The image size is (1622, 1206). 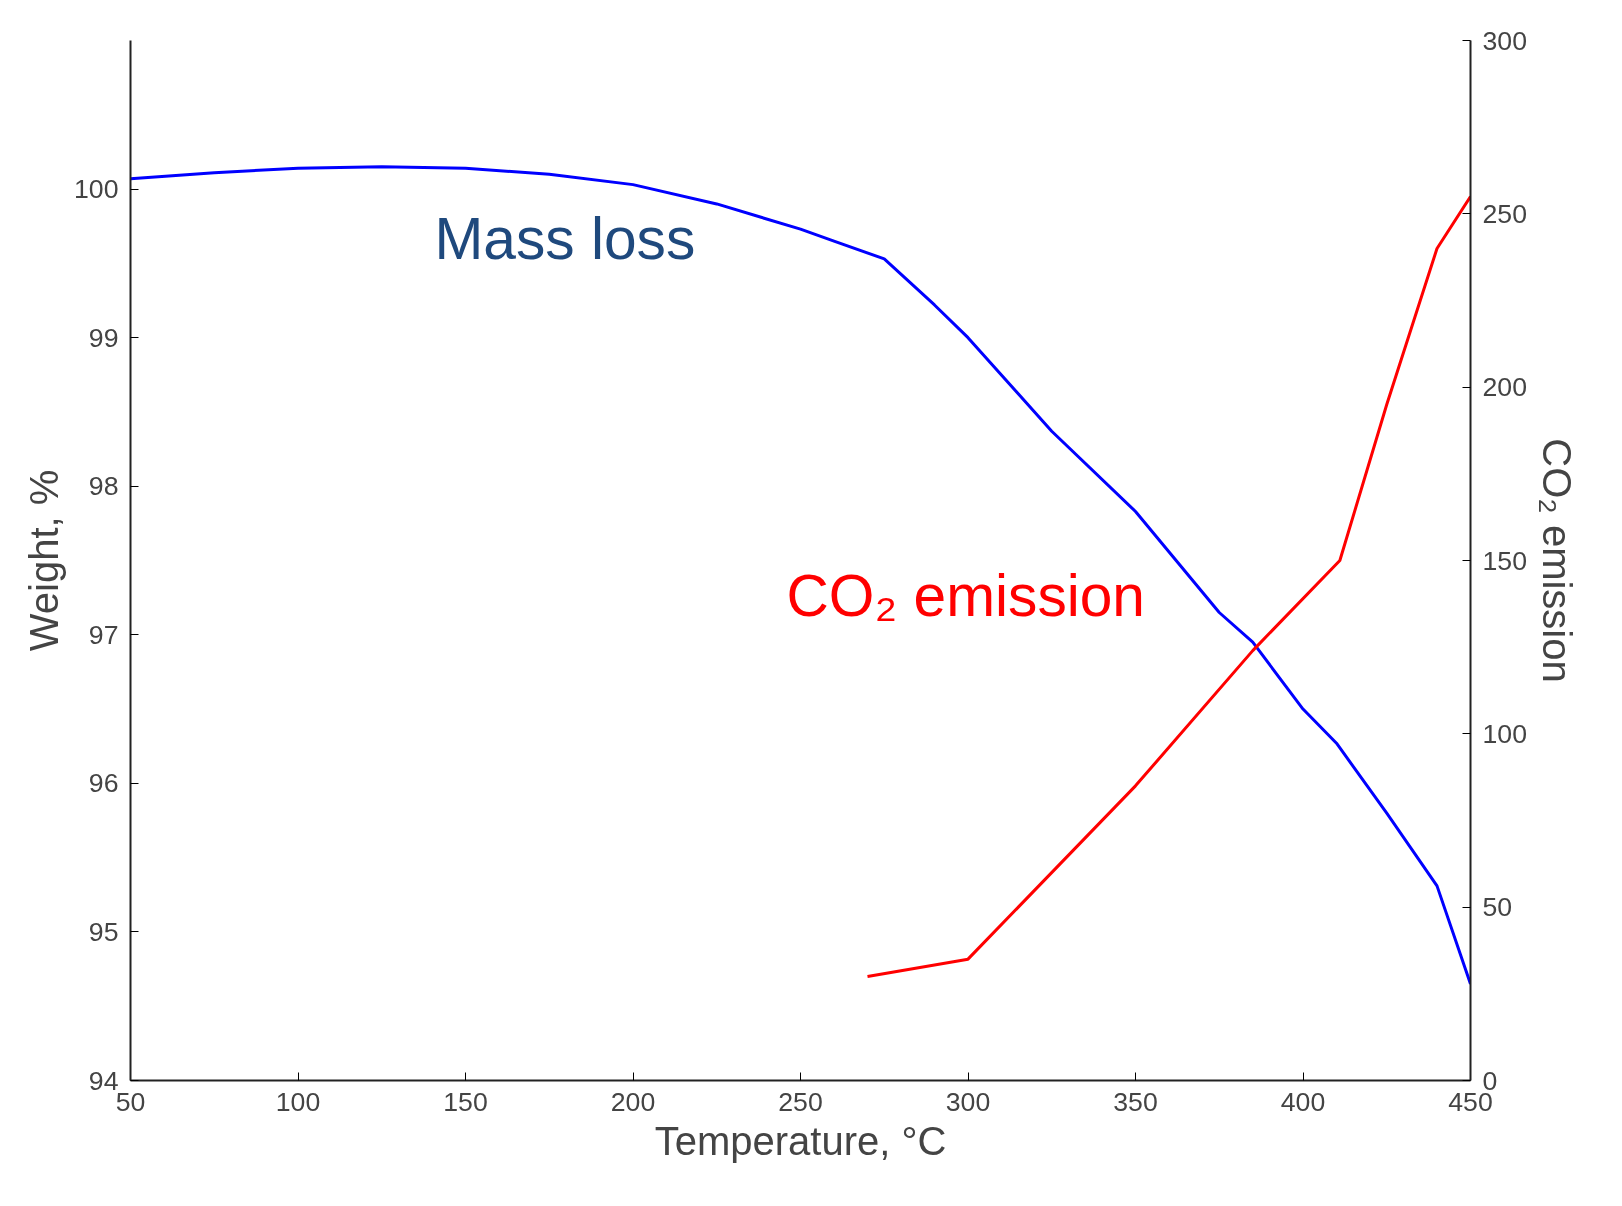 What do you see at coordinates (44, 560) in the screenshot?
I see `y-axis-title: Weight, %` at bounding box center [44, 560].